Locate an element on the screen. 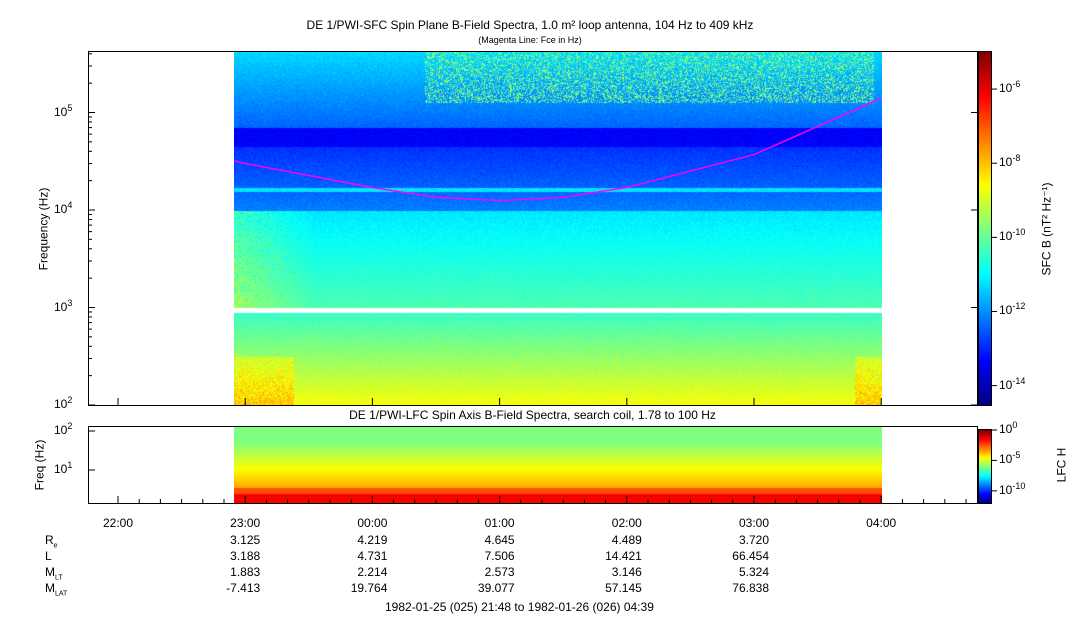 This screenshot has width=1083, height=620. sfc-ytick-label: 10⁴ is located at coordinates (63, 208).